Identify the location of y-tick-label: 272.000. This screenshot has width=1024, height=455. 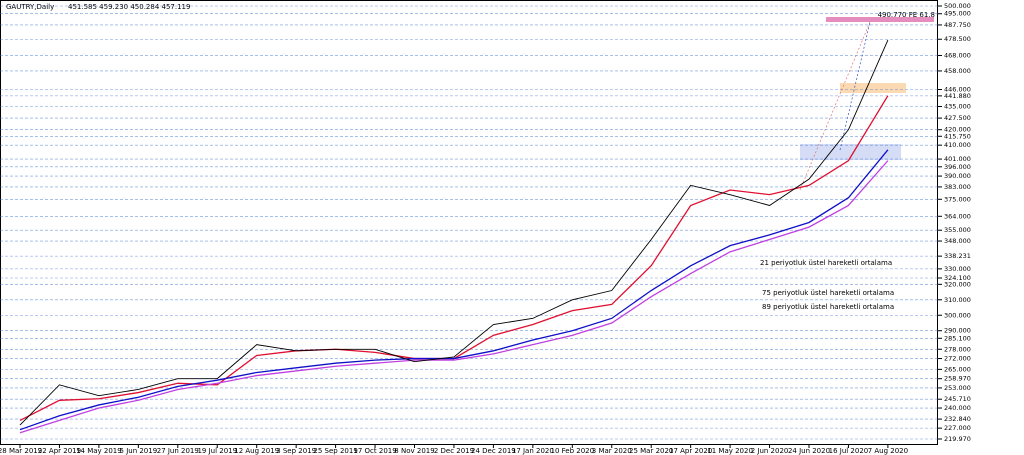
(957, 359).